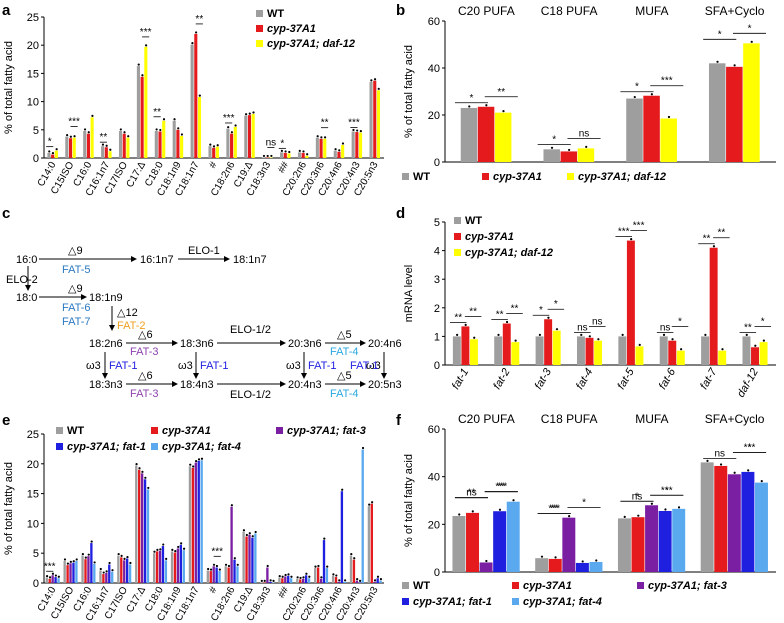  Describe the element at coordinates (250, 330) in the screenshot. I see `label-elo-12-a: ELO-1/2` at that location.